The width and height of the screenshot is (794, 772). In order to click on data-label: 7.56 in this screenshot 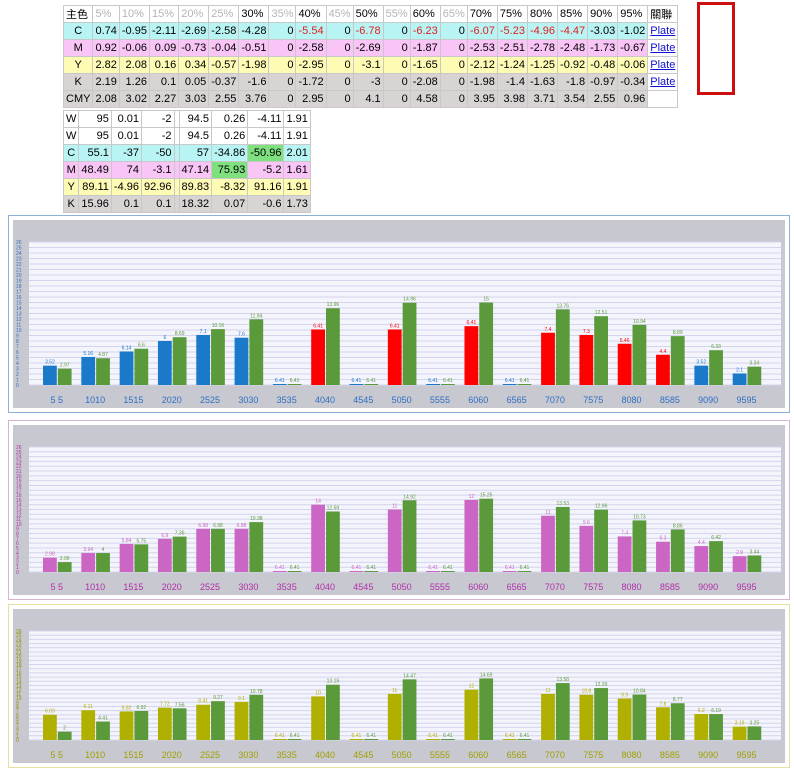, I will do `click(180, 705)`.